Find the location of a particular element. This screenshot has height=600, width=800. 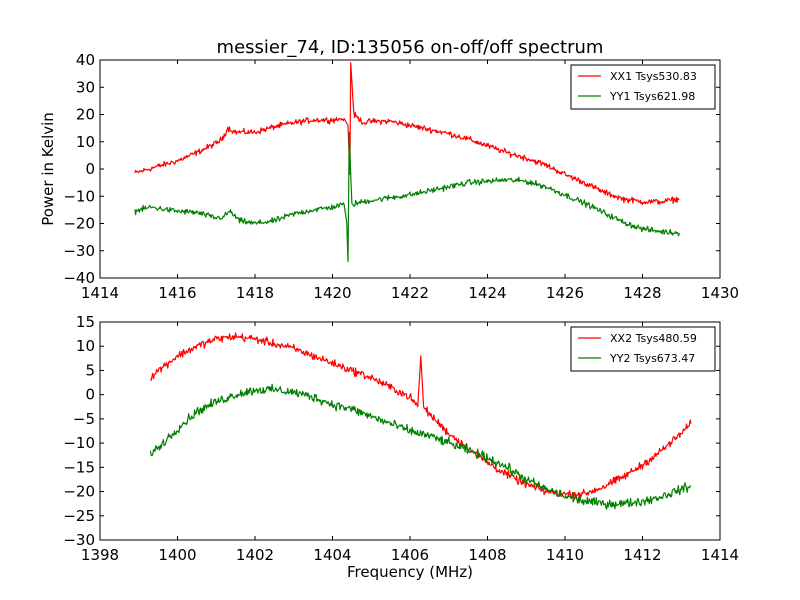

x-tick-label: 1400 is located at coordinates (177, 555).